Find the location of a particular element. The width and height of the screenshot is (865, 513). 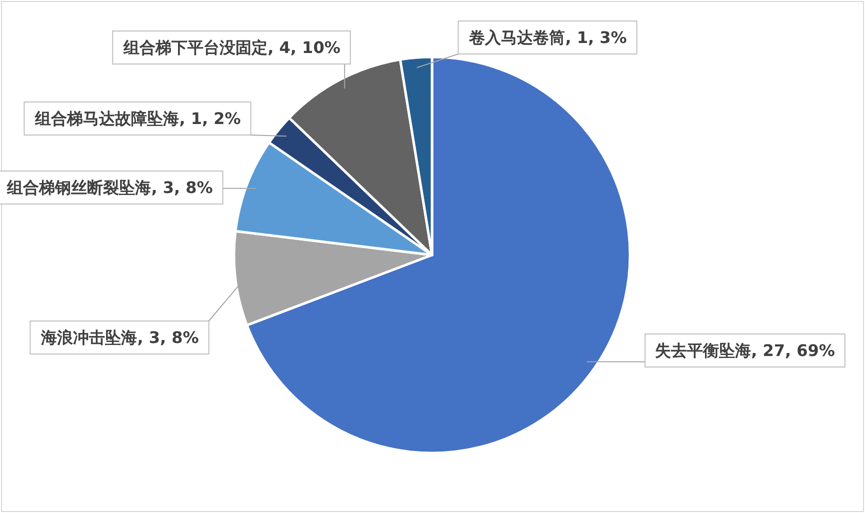

slice-label: 失去平衡坠海, 27, 69% is located at coordinates (745, 350).